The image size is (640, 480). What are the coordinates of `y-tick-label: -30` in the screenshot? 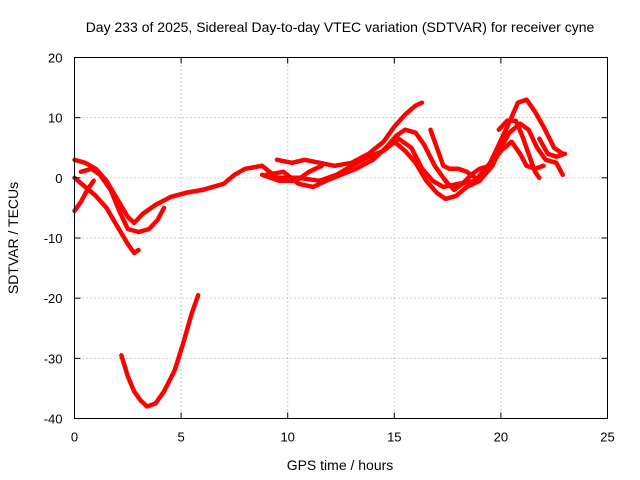 It's located at (53, 358).